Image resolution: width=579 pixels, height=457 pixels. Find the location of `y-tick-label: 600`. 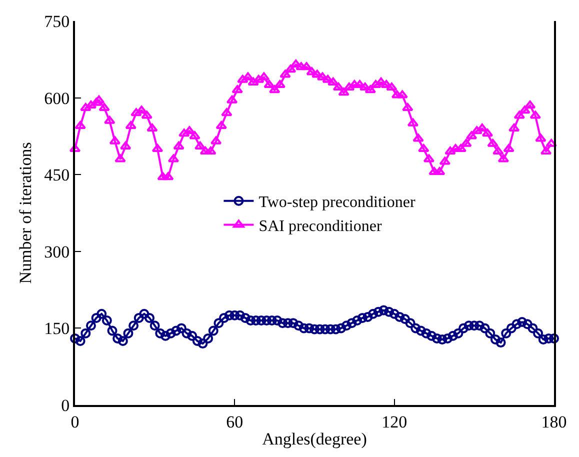

y-tick-label: 600 is located at coordinates (57, 98).